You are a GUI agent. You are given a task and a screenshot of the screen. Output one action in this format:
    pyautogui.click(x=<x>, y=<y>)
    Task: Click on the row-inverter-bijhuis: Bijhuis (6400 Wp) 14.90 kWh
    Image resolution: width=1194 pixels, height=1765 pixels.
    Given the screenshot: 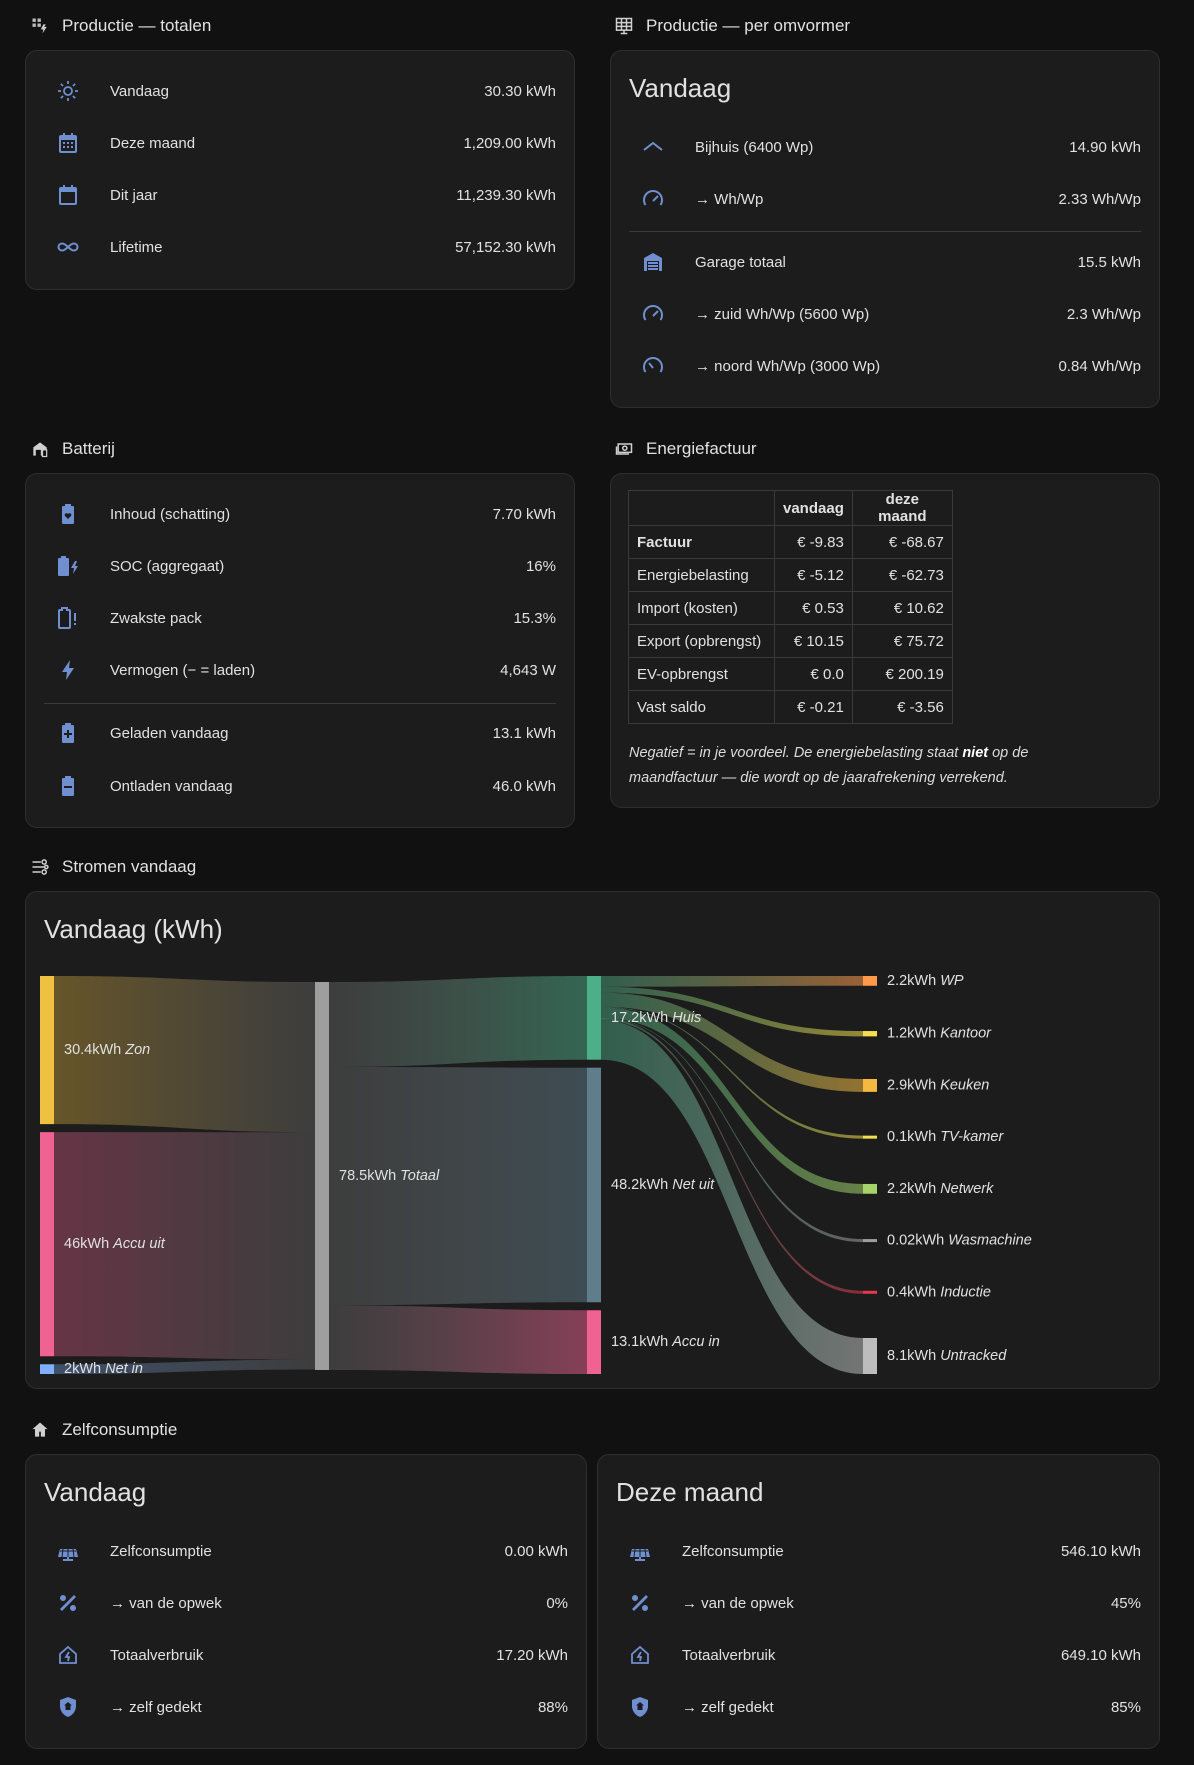 What is the action you would take?
    pyautogui.click(x=885, y=147)
    